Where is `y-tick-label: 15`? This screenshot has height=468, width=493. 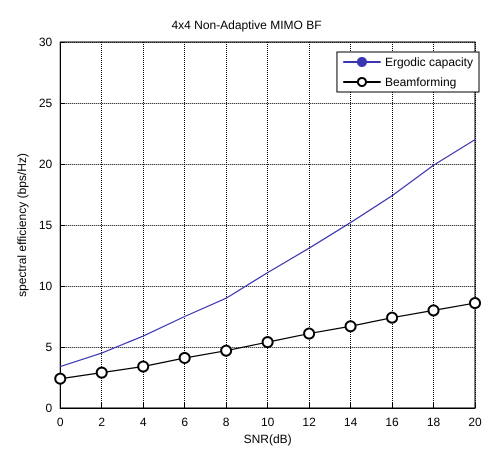 y-tick-label: 15 is located at coordinates (45, 225).